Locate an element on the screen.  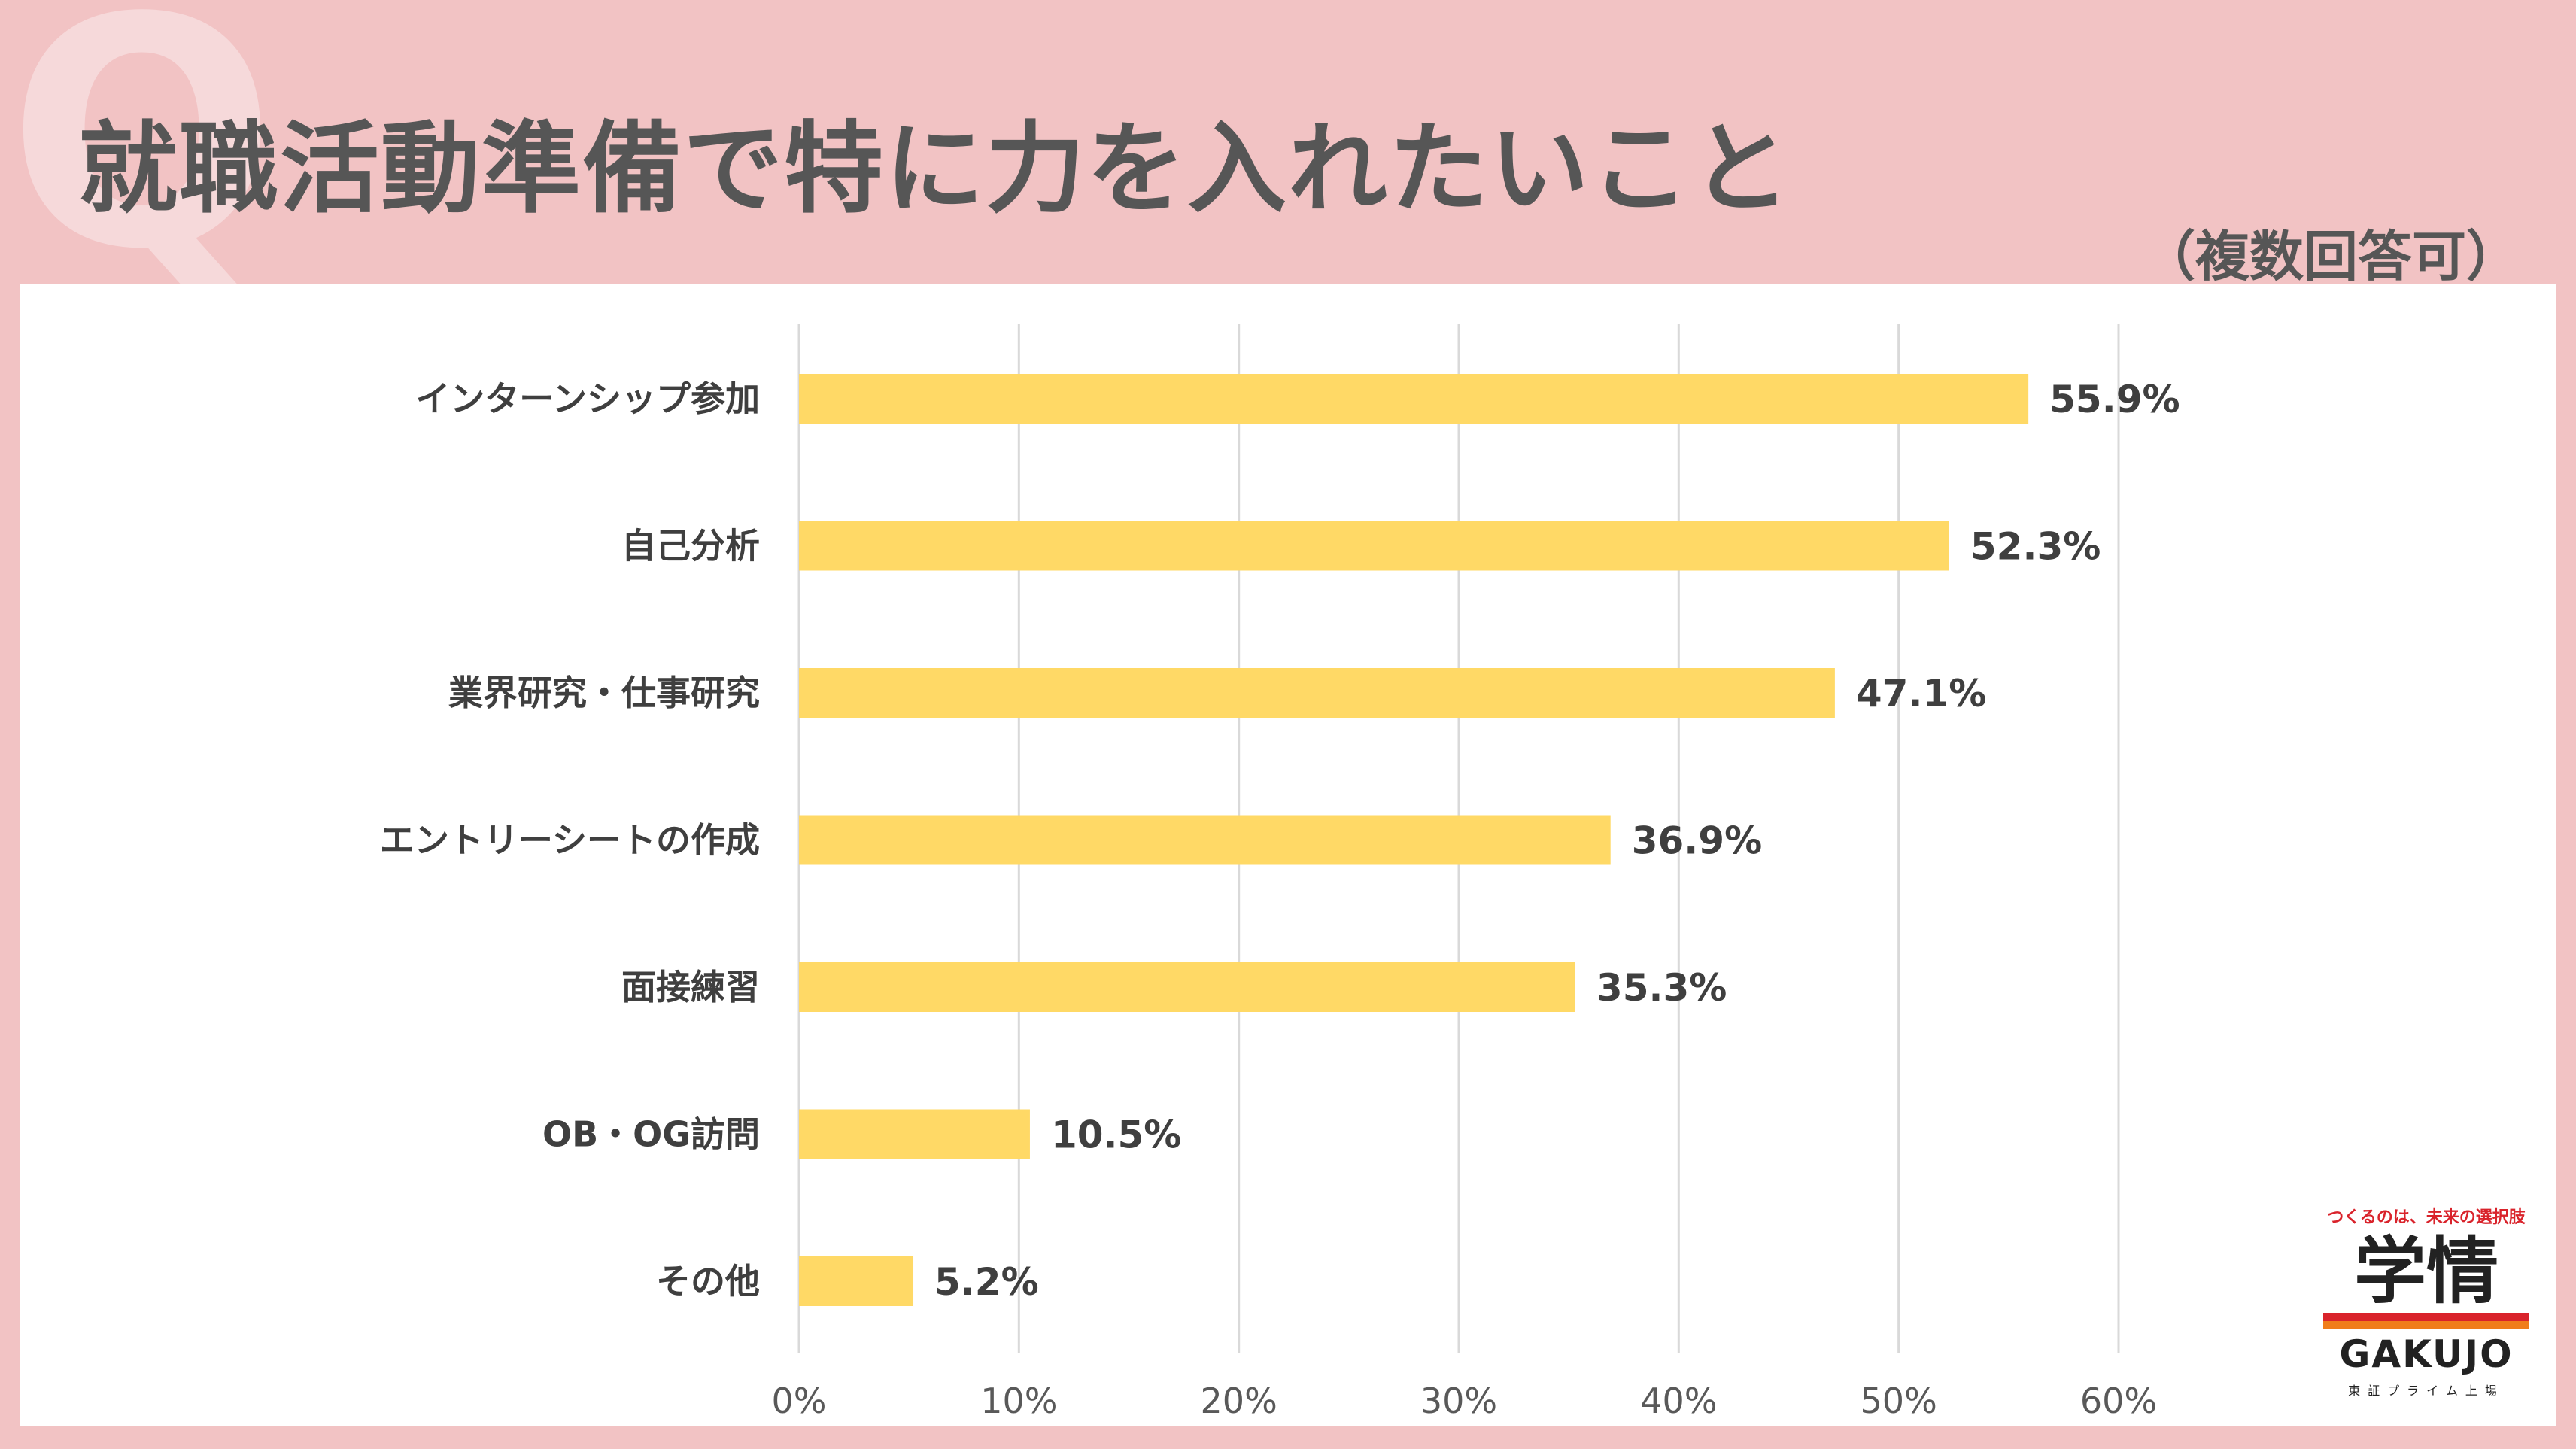
category-label: 自己分析 is located at coordinates (690, 547).